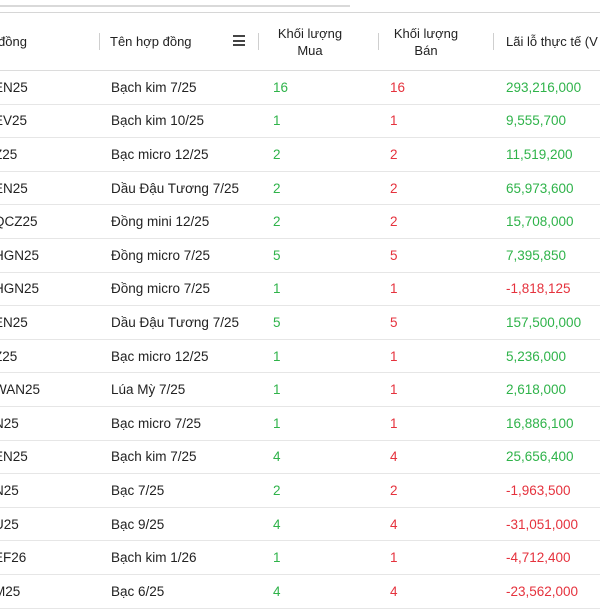 This screenshot has width=600, height=609. What do you see at coordinates (538, 289) in the screenshot?
I see `cell-realized-pnl: -1,818,125` at bounding box center [538, 289].